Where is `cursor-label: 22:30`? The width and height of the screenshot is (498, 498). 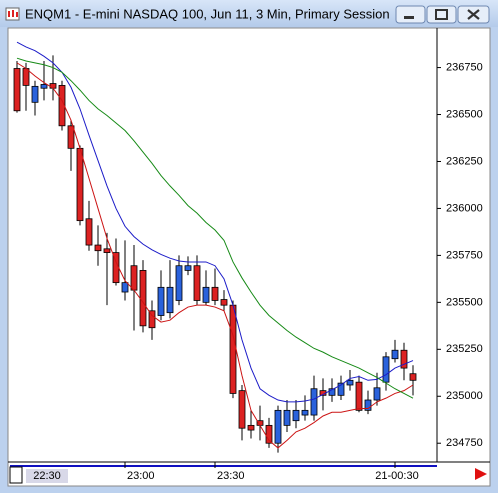
cursor-label: 22:30 is located at coordinates (47, 476).